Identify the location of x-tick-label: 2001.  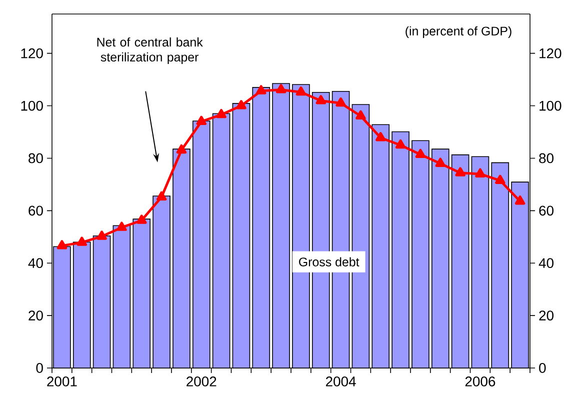
(62, 381).